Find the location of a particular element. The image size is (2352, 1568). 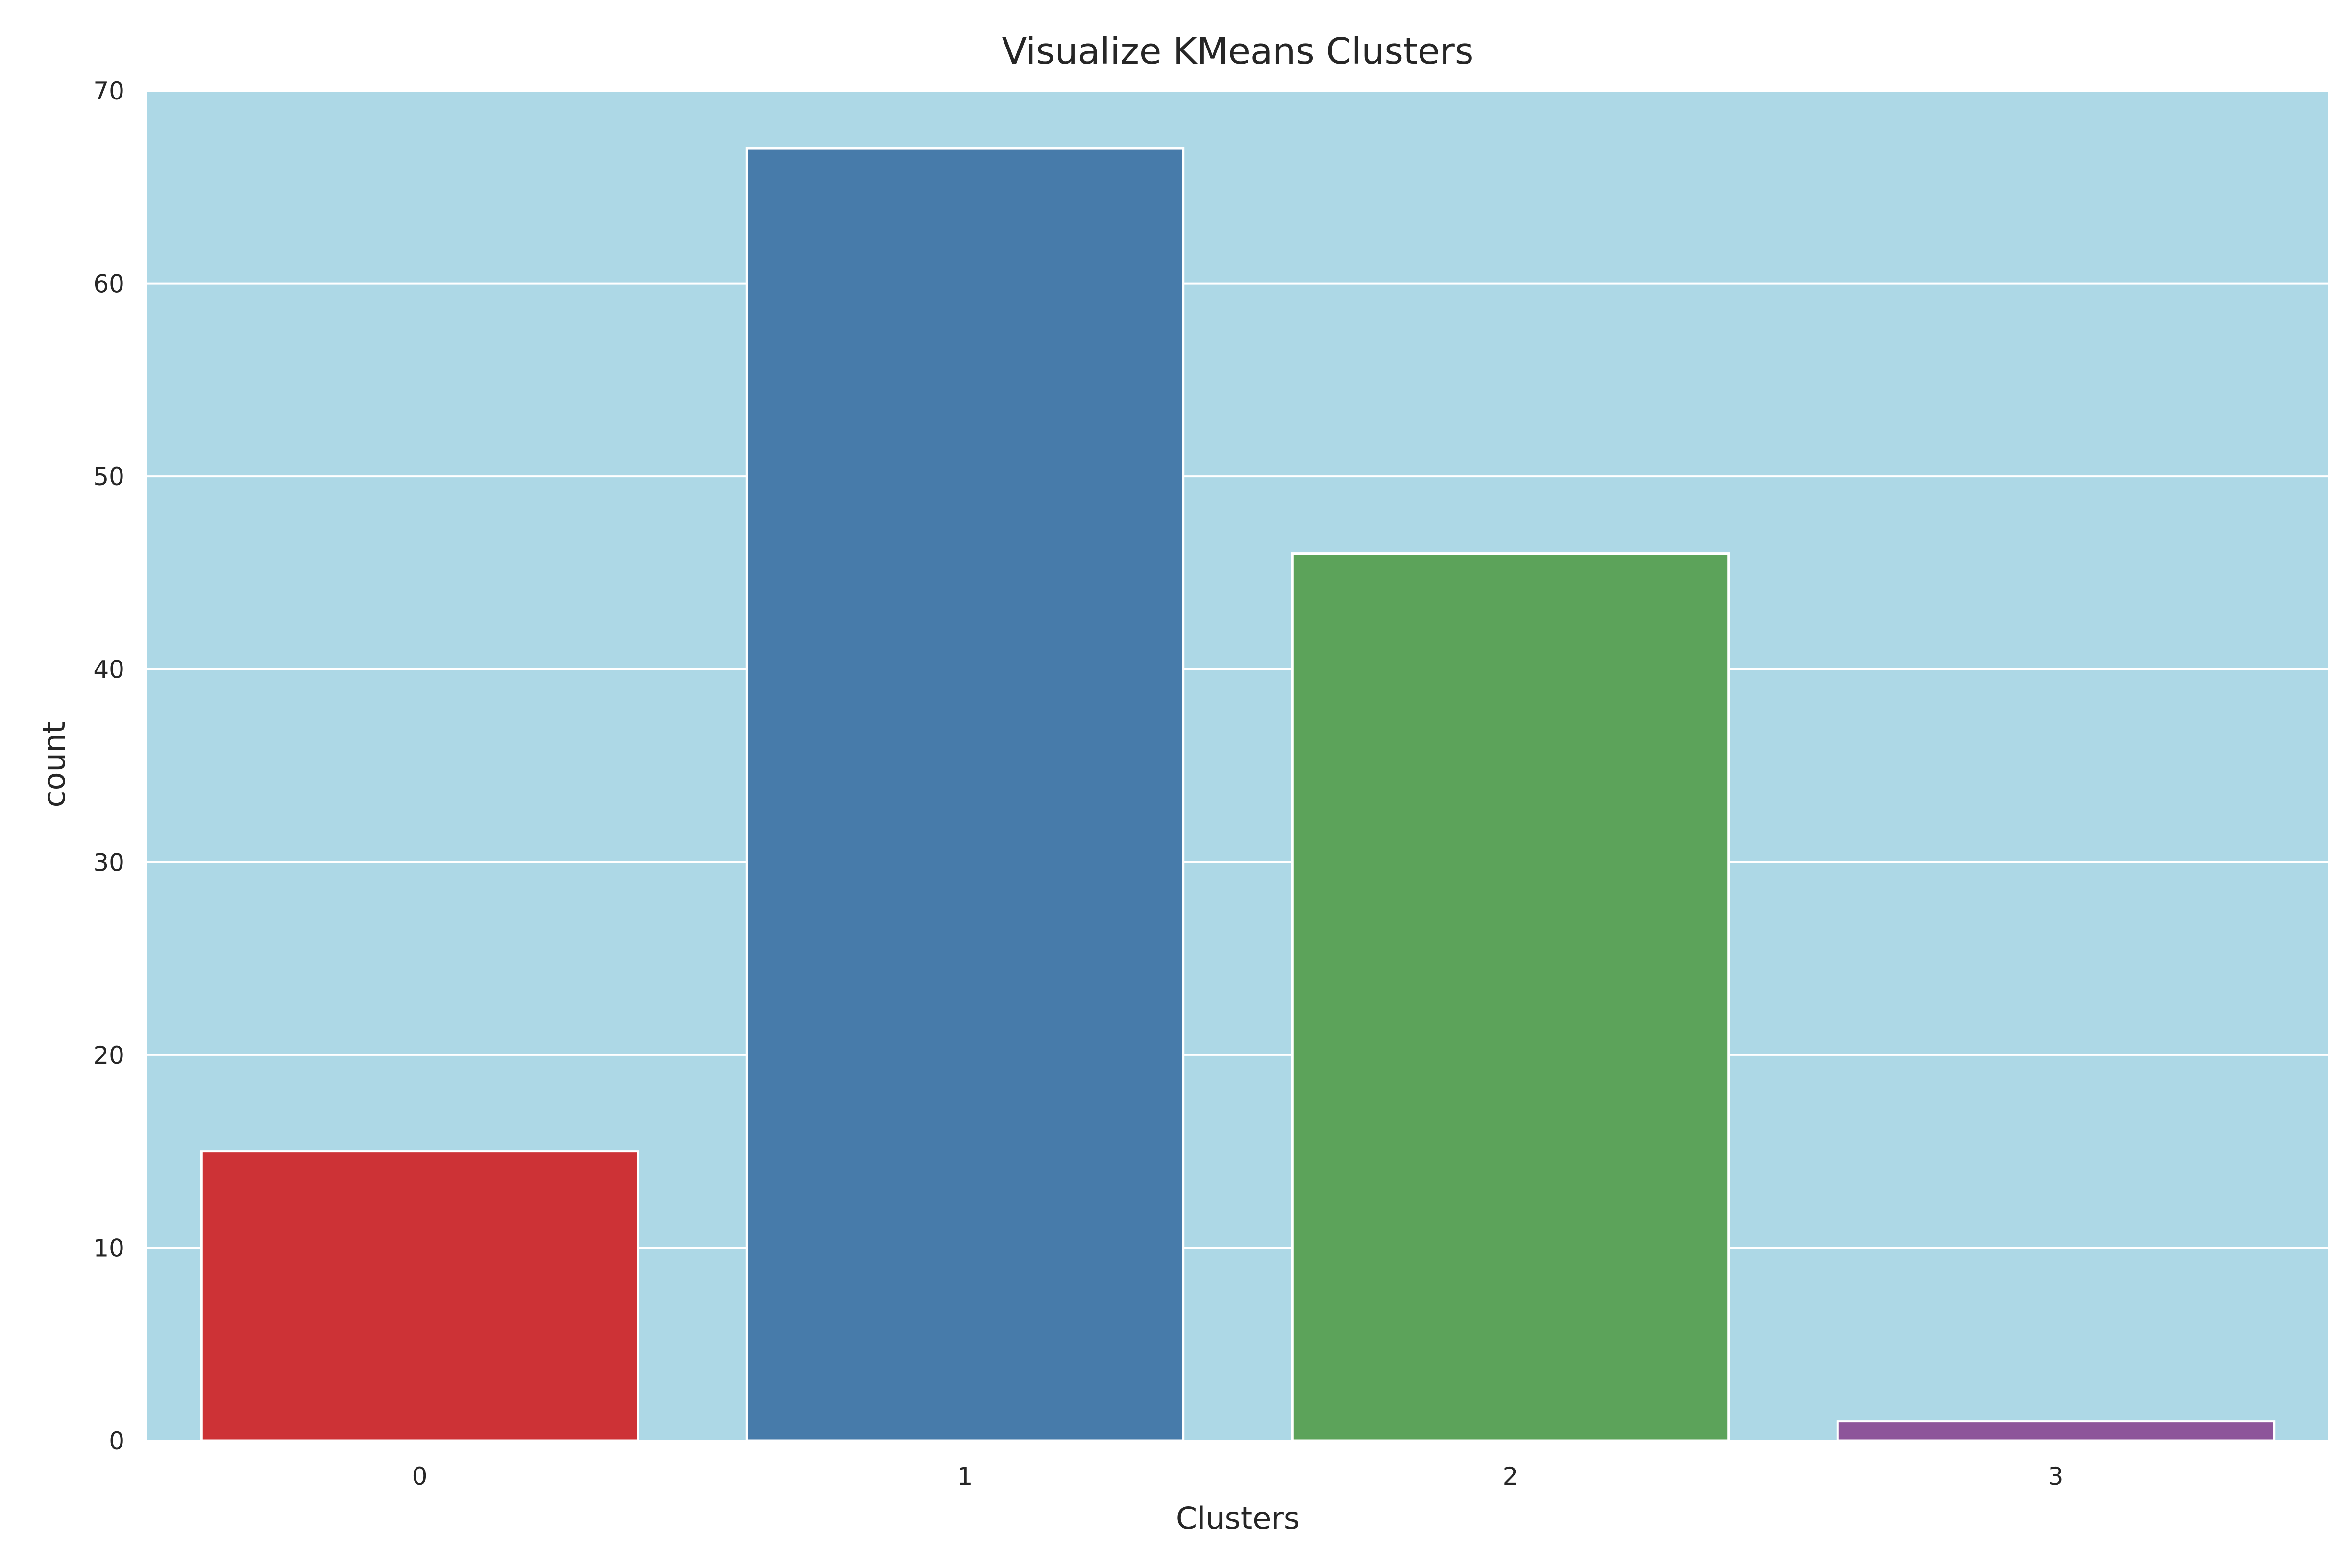

y-tick-label: 20 is located at coordinates (108, 1055).